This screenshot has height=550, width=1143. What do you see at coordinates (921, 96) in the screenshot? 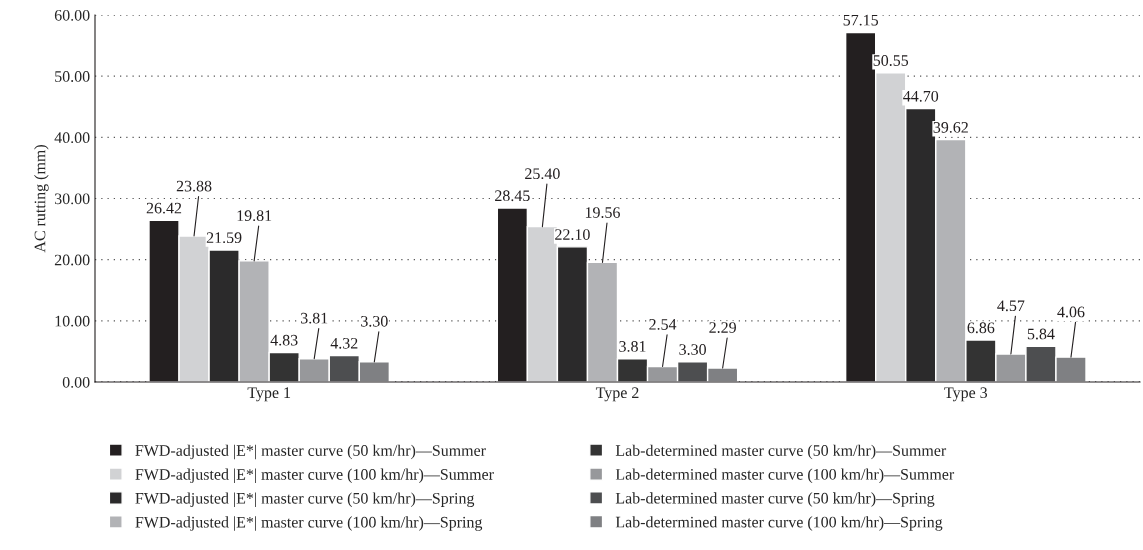
I see `data-label: 44.70` at bounding box center [921, 96].